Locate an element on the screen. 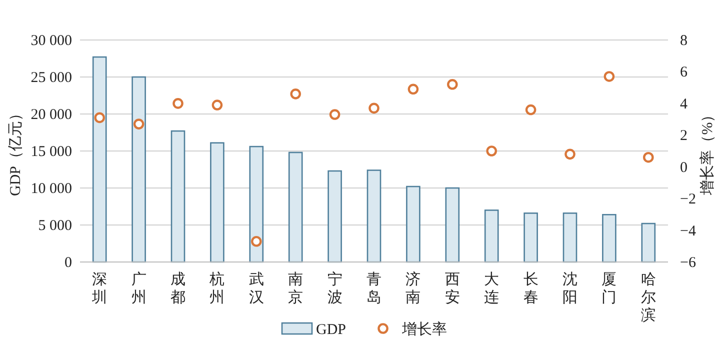 The image size is (718, 347). x-tick-label: 厦门 is located at coordinates (609, 289).